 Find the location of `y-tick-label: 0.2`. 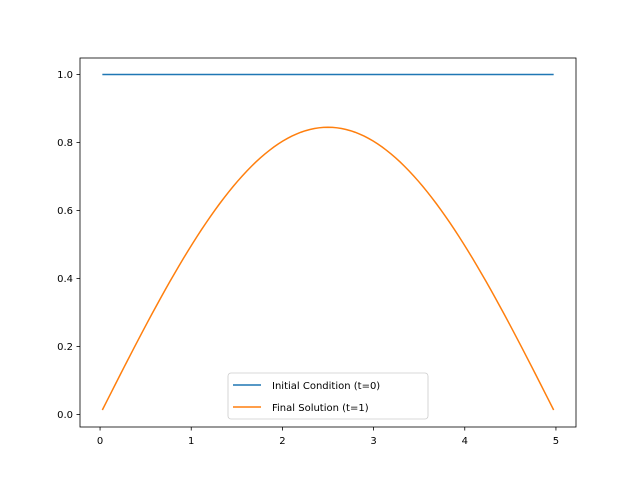

y-tick-label: 0.2 is located at coordinates (65, 347).